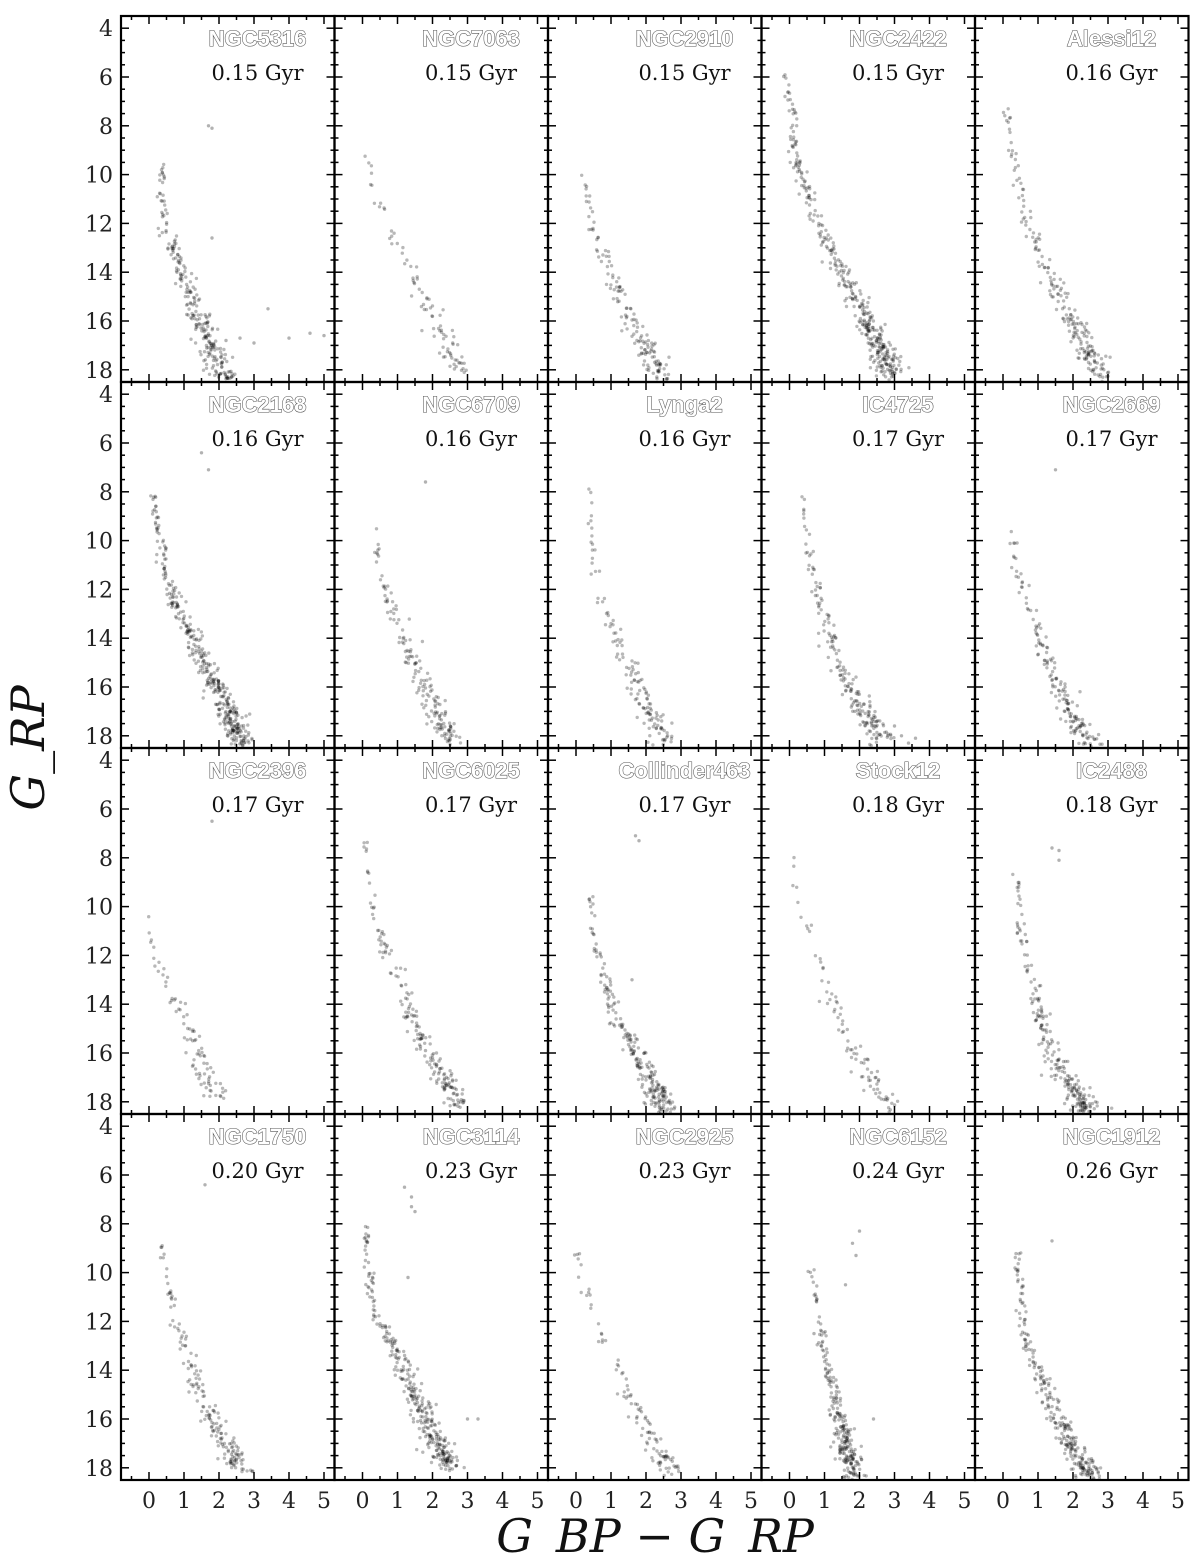  What do you see at coordinates (99, 908) in the screenshot?
I see `y-tick-label: 10` at bounding box center [99, 908].